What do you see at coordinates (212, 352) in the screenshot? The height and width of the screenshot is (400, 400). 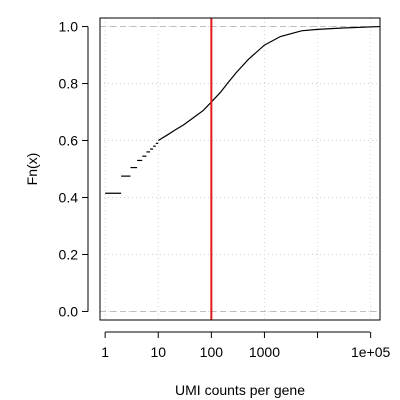 I see `x-tick-label-2: 100` at bounding box center [212, 352].